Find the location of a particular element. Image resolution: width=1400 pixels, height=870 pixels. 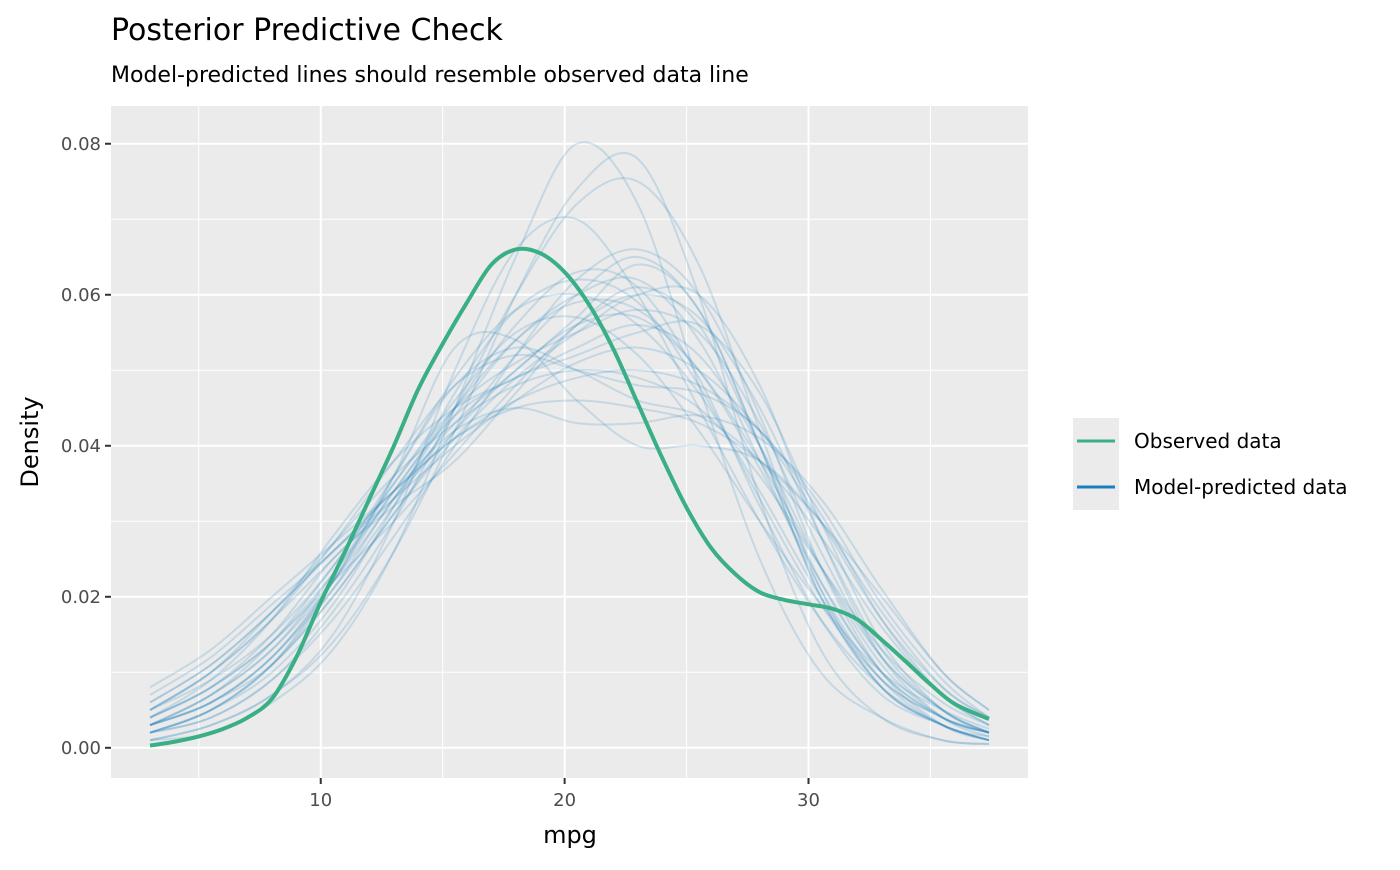

y-tick-label: 0.00 is located at coordinates (81, 748).